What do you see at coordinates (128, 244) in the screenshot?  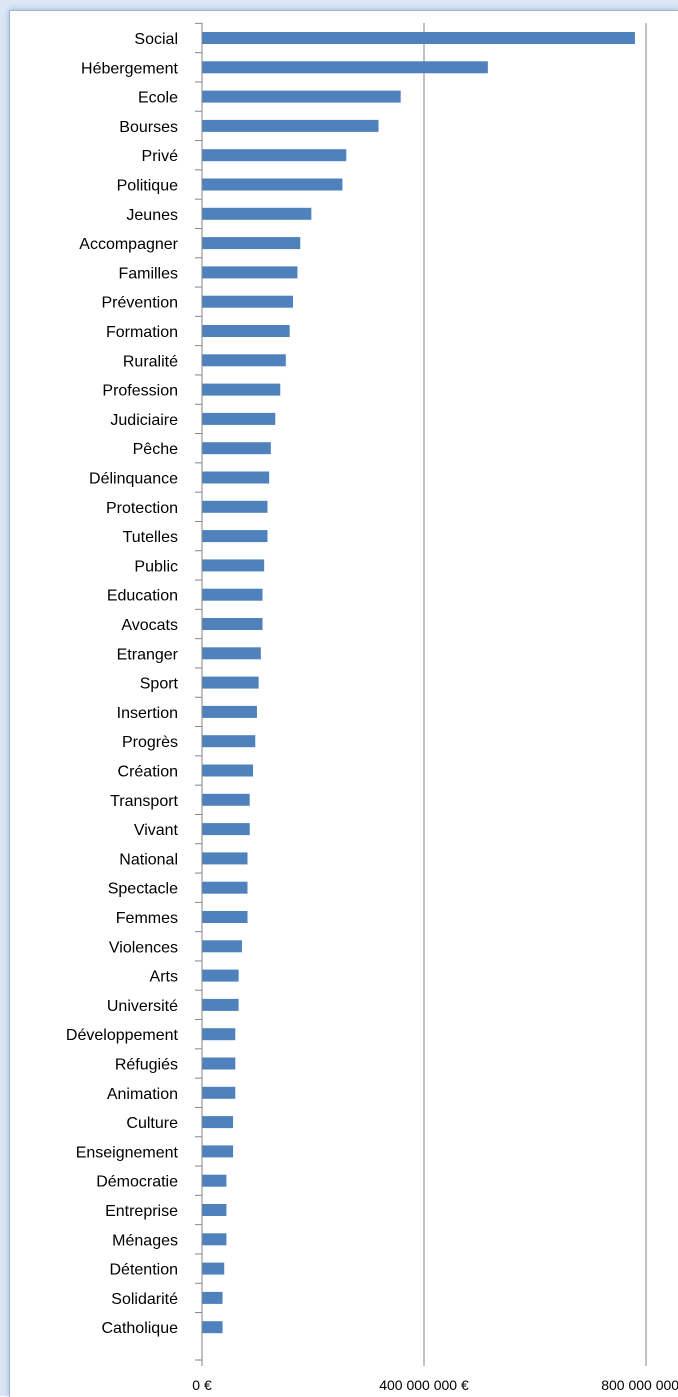 I see `category-label: Accompagner` at bounding box center [128, 244].